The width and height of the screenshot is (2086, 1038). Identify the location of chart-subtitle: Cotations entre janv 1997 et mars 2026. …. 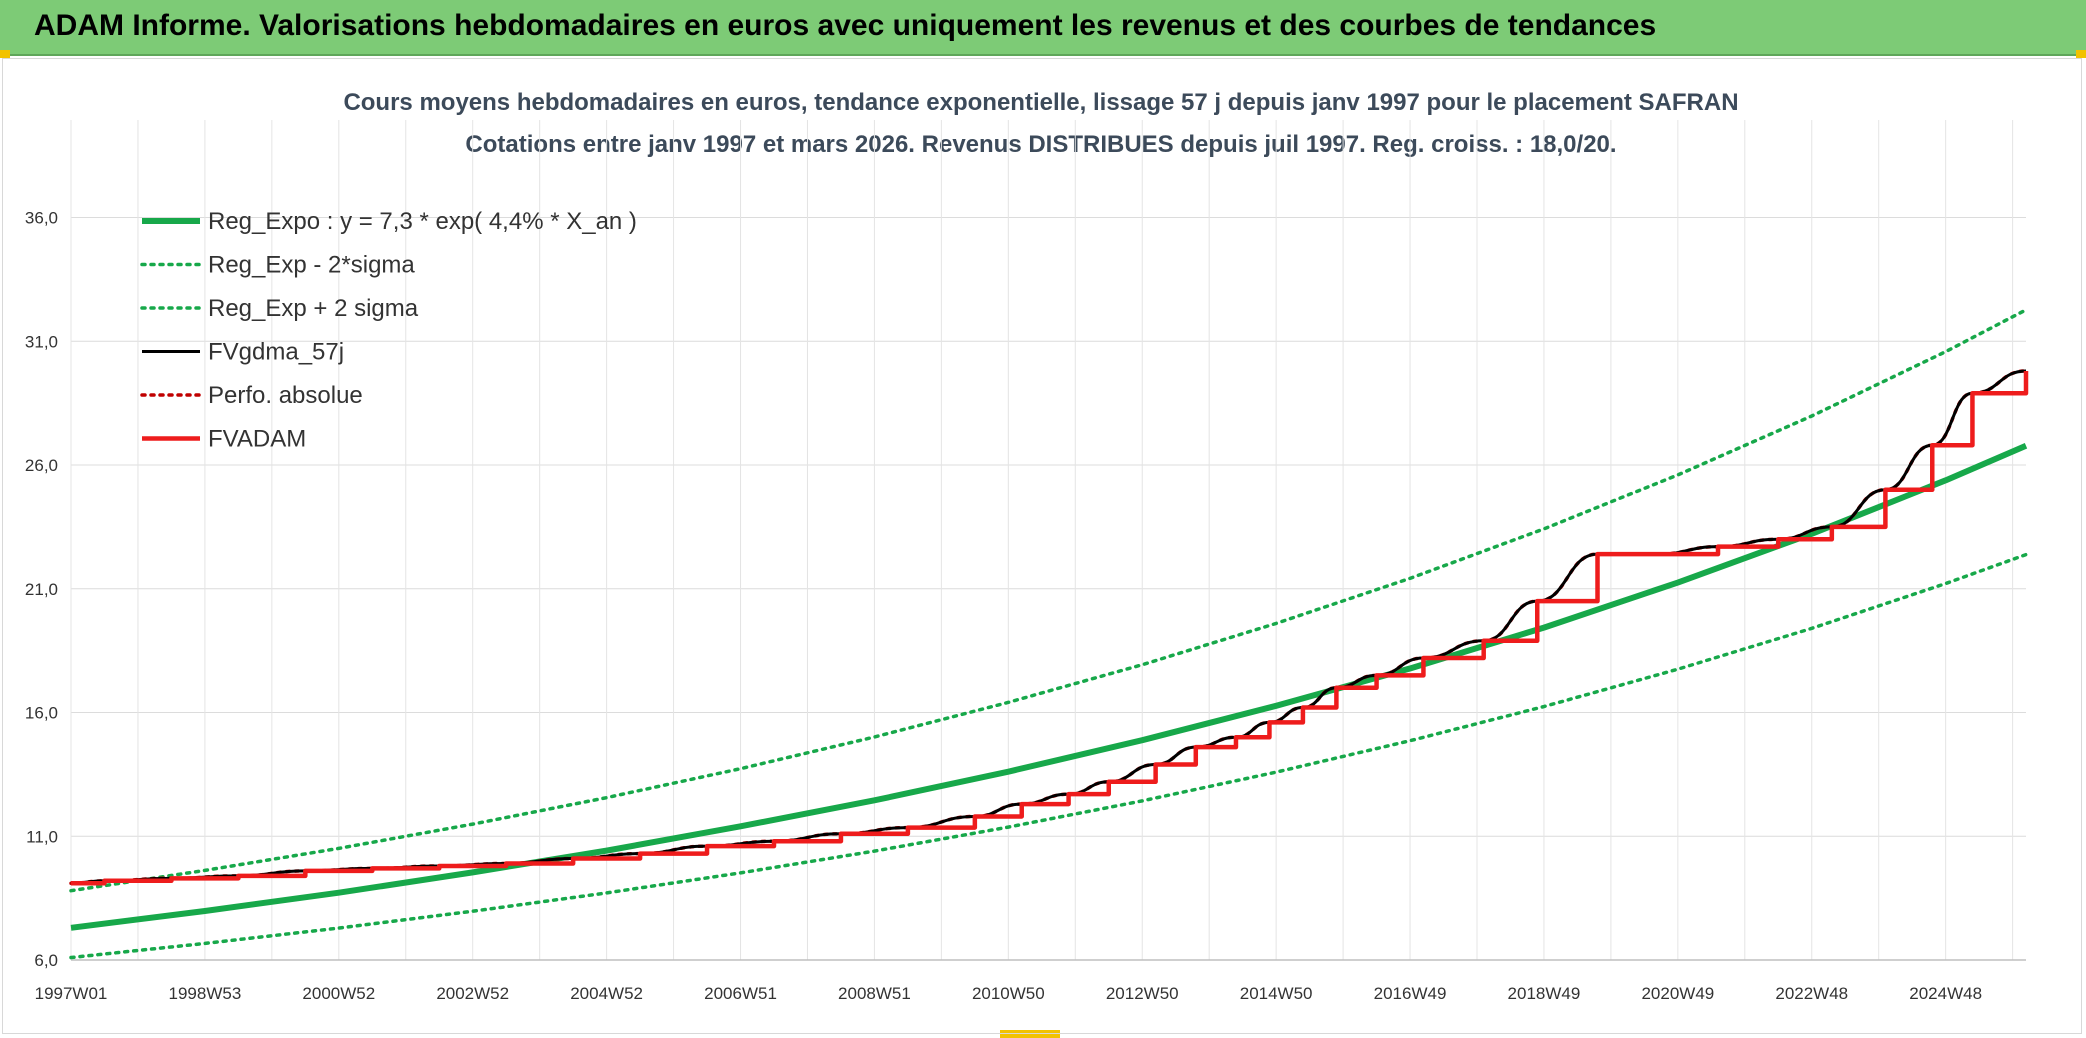
(1040, 144).